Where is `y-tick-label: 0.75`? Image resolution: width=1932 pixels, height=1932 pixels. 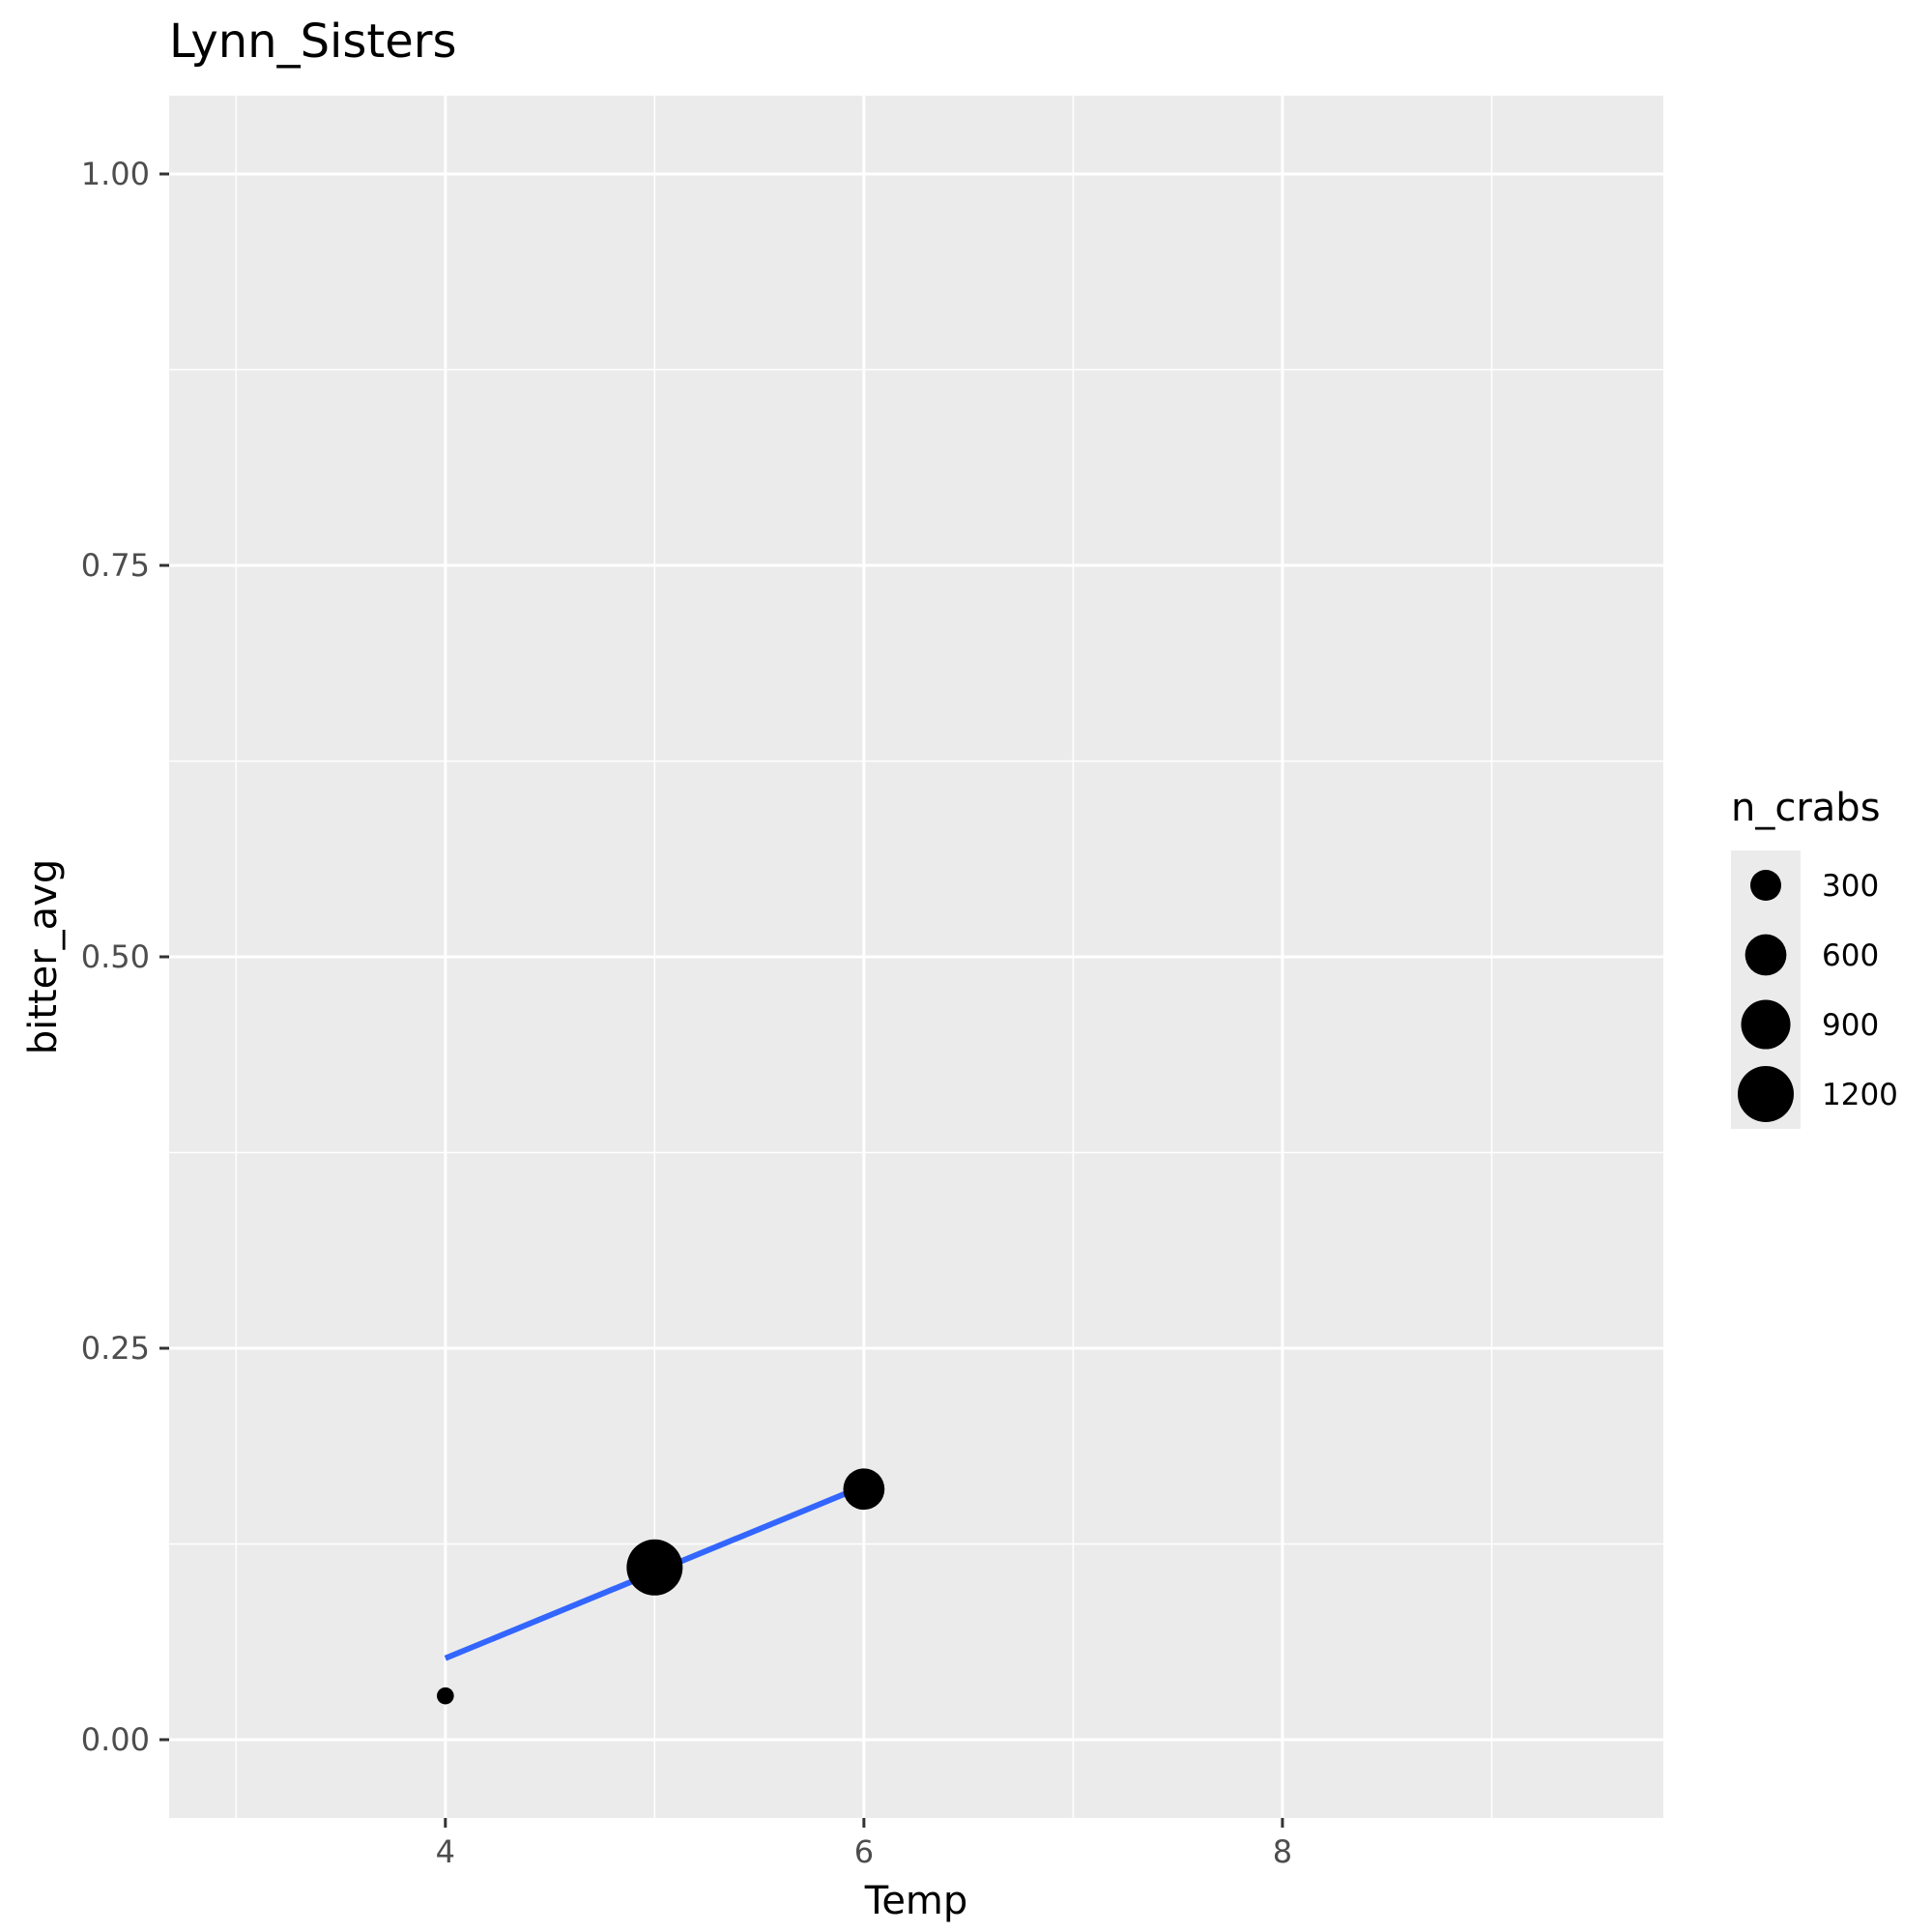
y-tick-label: 0.75 is located at coordinates (115, 566).